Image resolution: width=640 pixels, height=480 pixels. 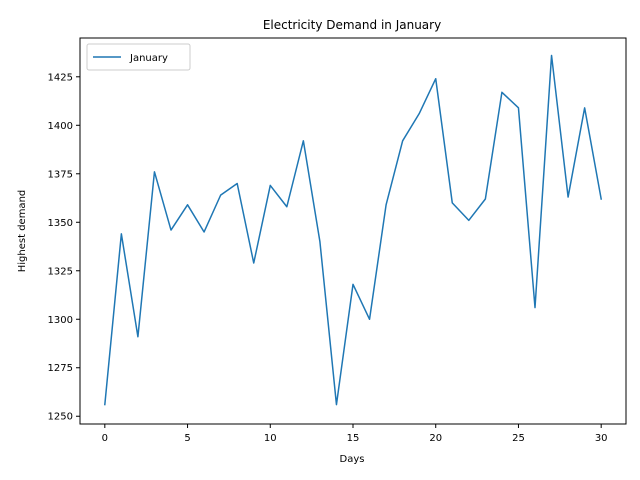 What do you see at coordinates (352, 25) in the screenshot?
I see `chart-title: Electricity Demand in January` at bounding box center [352, 25].